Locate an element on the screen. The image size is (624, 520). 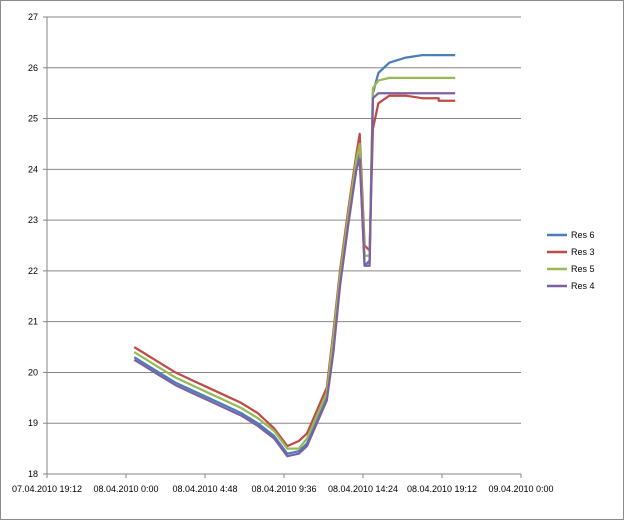
y-tick-label: 23 is located at coordinates (33, 220).